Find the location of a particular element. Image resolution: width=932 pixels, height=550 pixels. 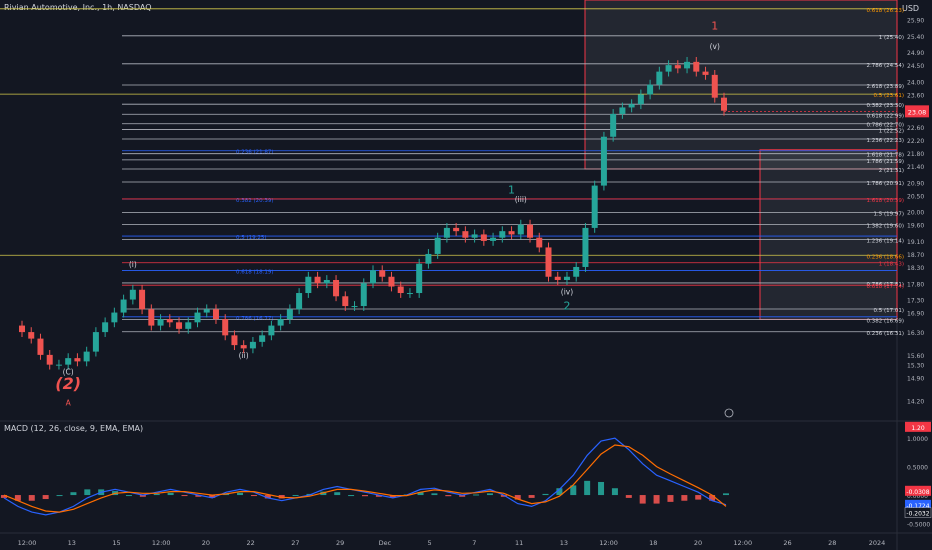

price-tick-label: 24.90 is located at coordinates (915, 53).